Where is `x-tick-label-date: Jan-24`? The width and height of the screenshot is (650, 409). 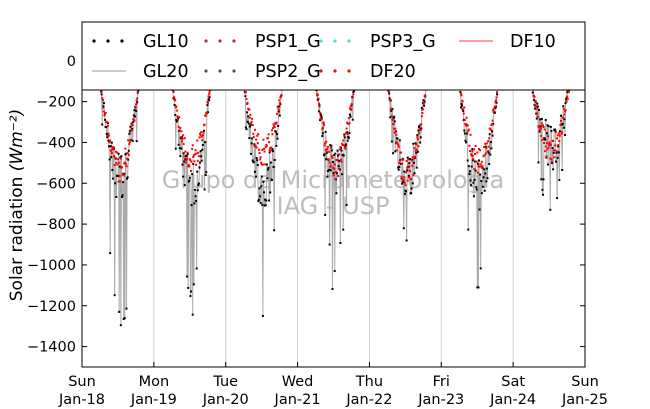
x-tick-label-date: Jan-24 is located at coordinates (512, 400).